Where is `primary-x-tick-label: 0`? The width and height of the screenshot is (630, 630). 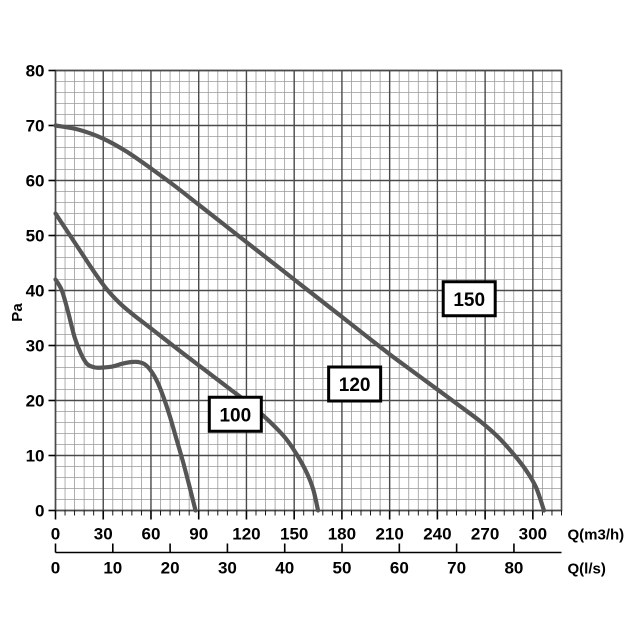
primary-x-tick-label: 0 is located at coordinates (55, 534).